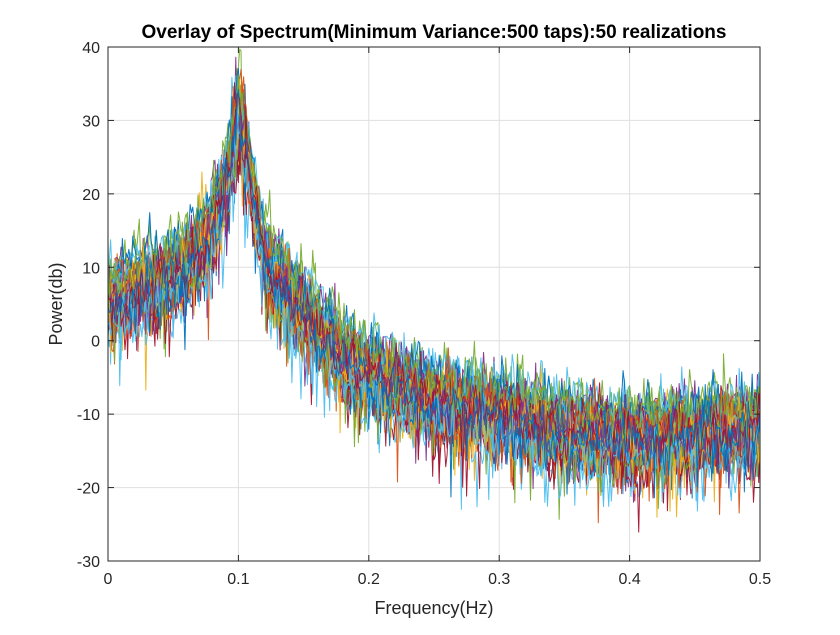 The height and width of the screenshot is (635, 840). I want to click on y-tick-label: 0, so click(95, 342).